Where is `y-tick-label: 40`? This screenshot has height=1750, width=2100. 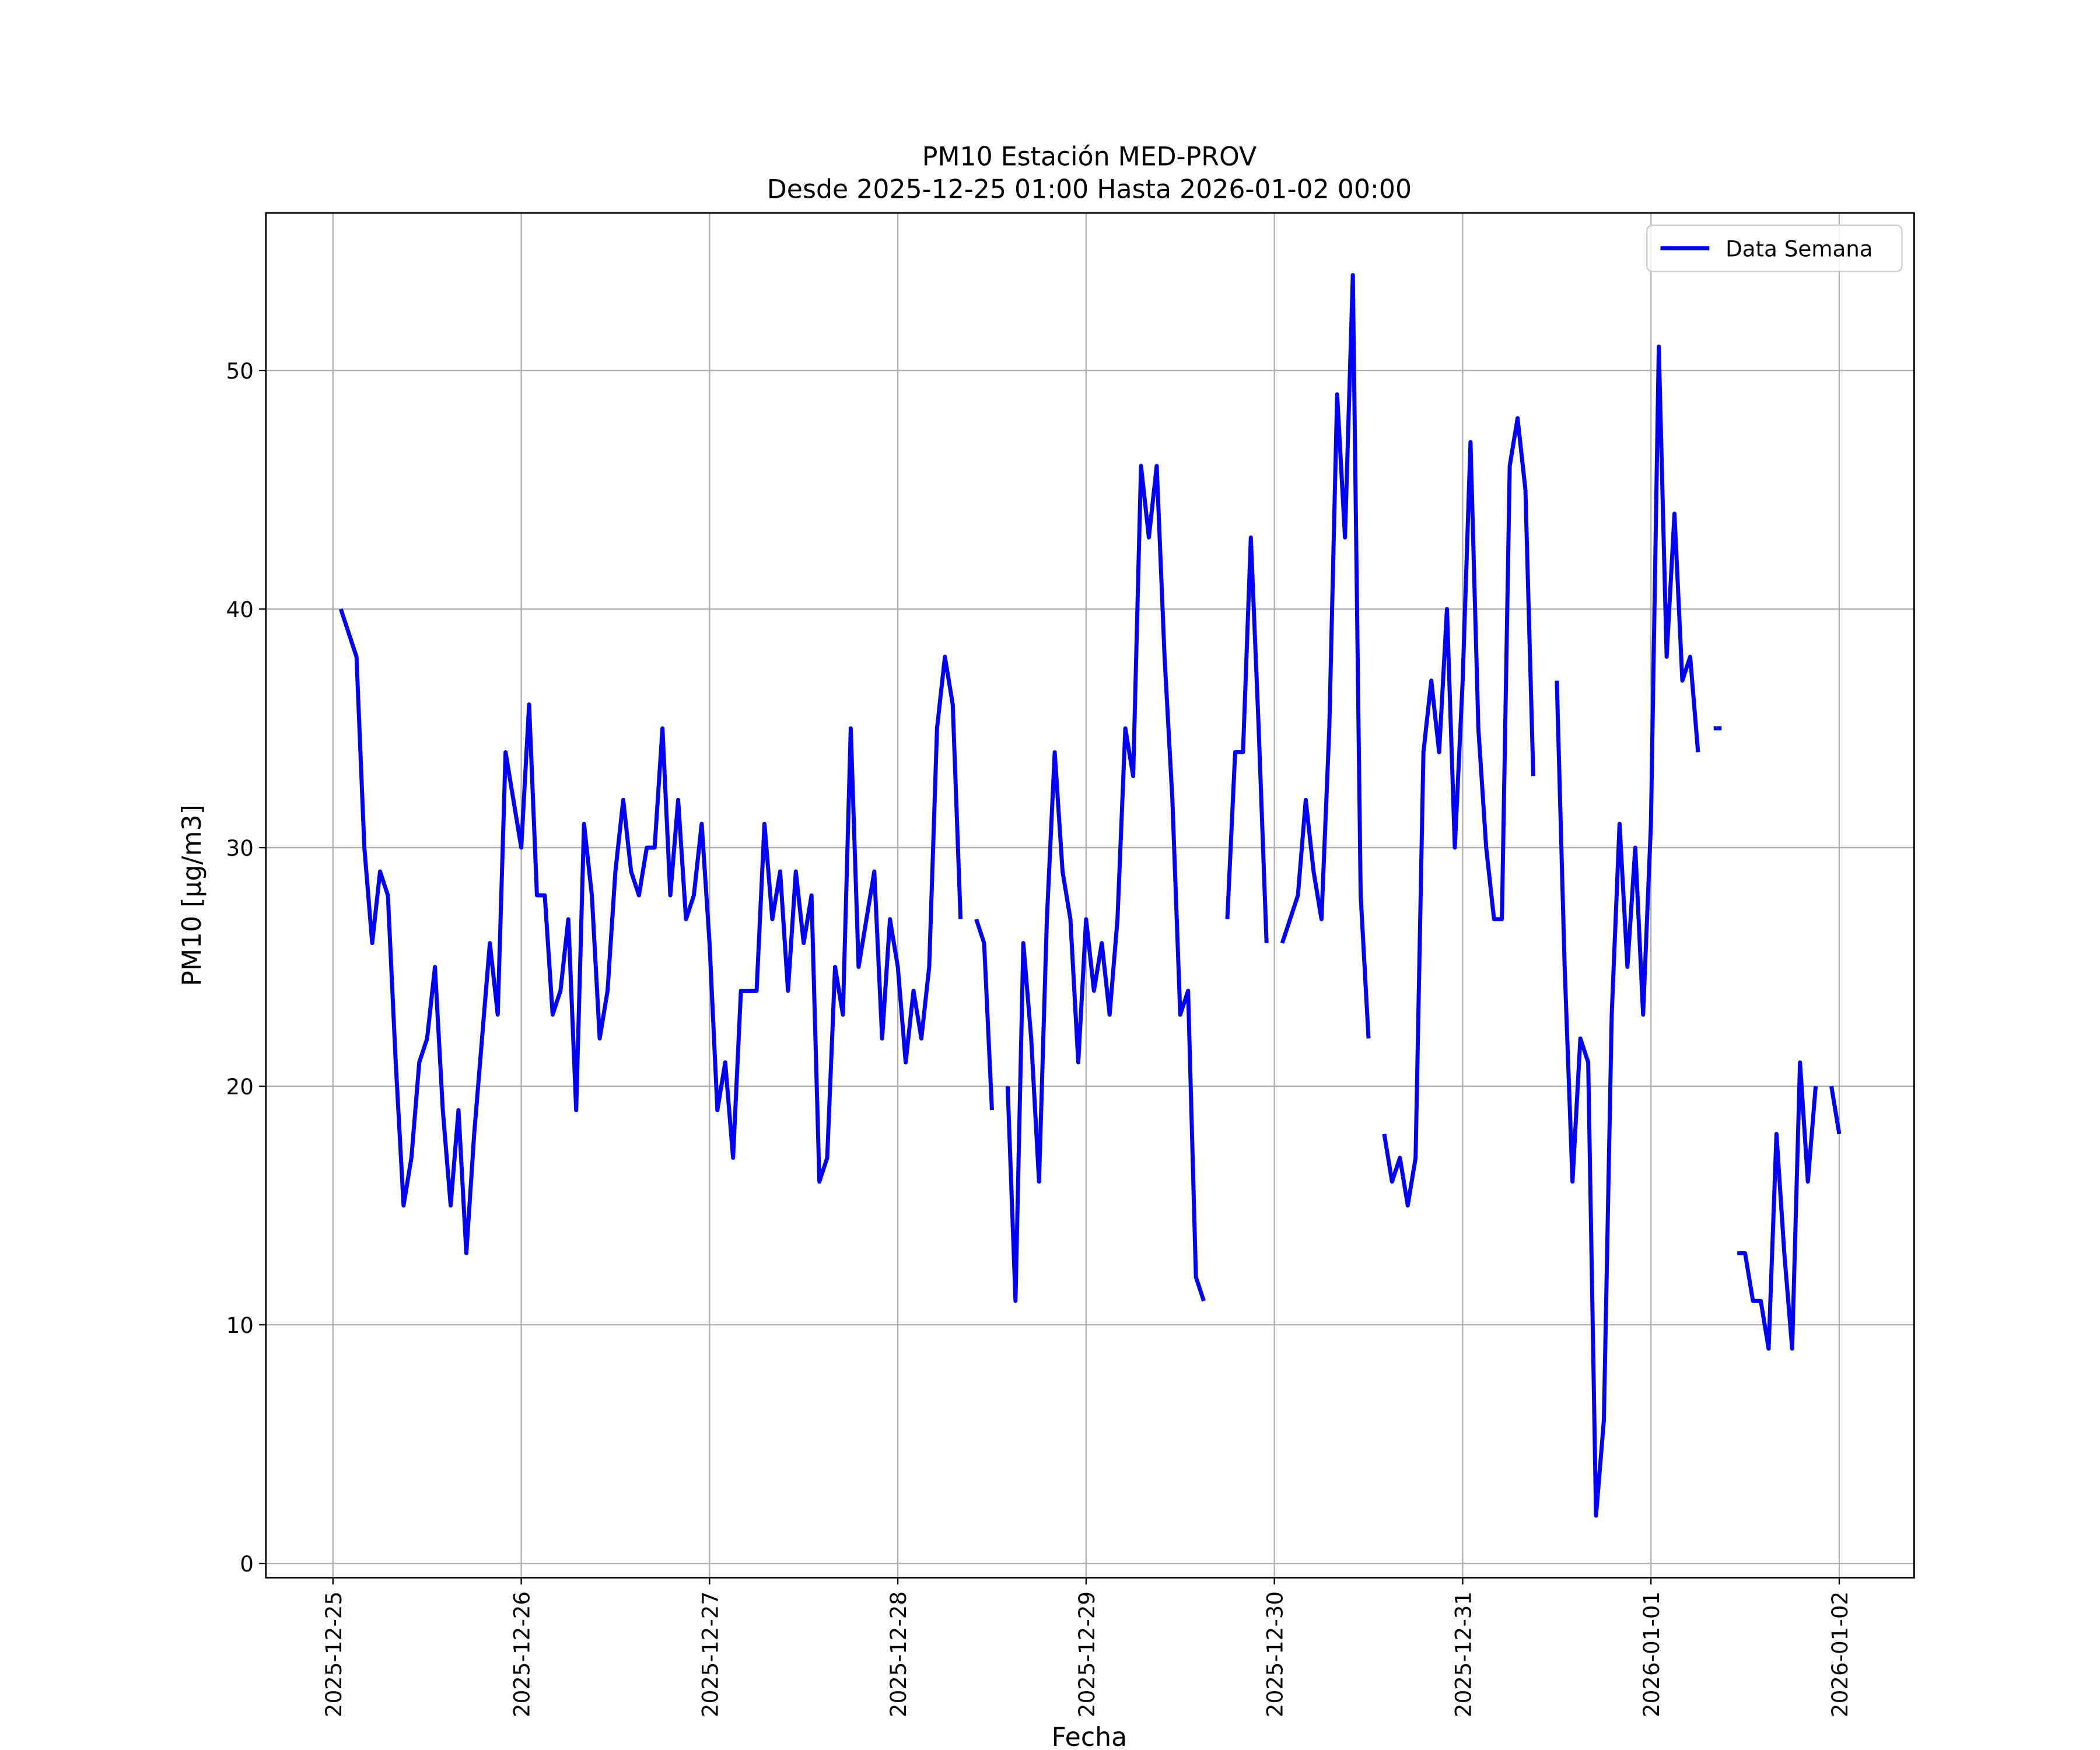 y-tick-label: 40 is located at coordinates (240, 610).